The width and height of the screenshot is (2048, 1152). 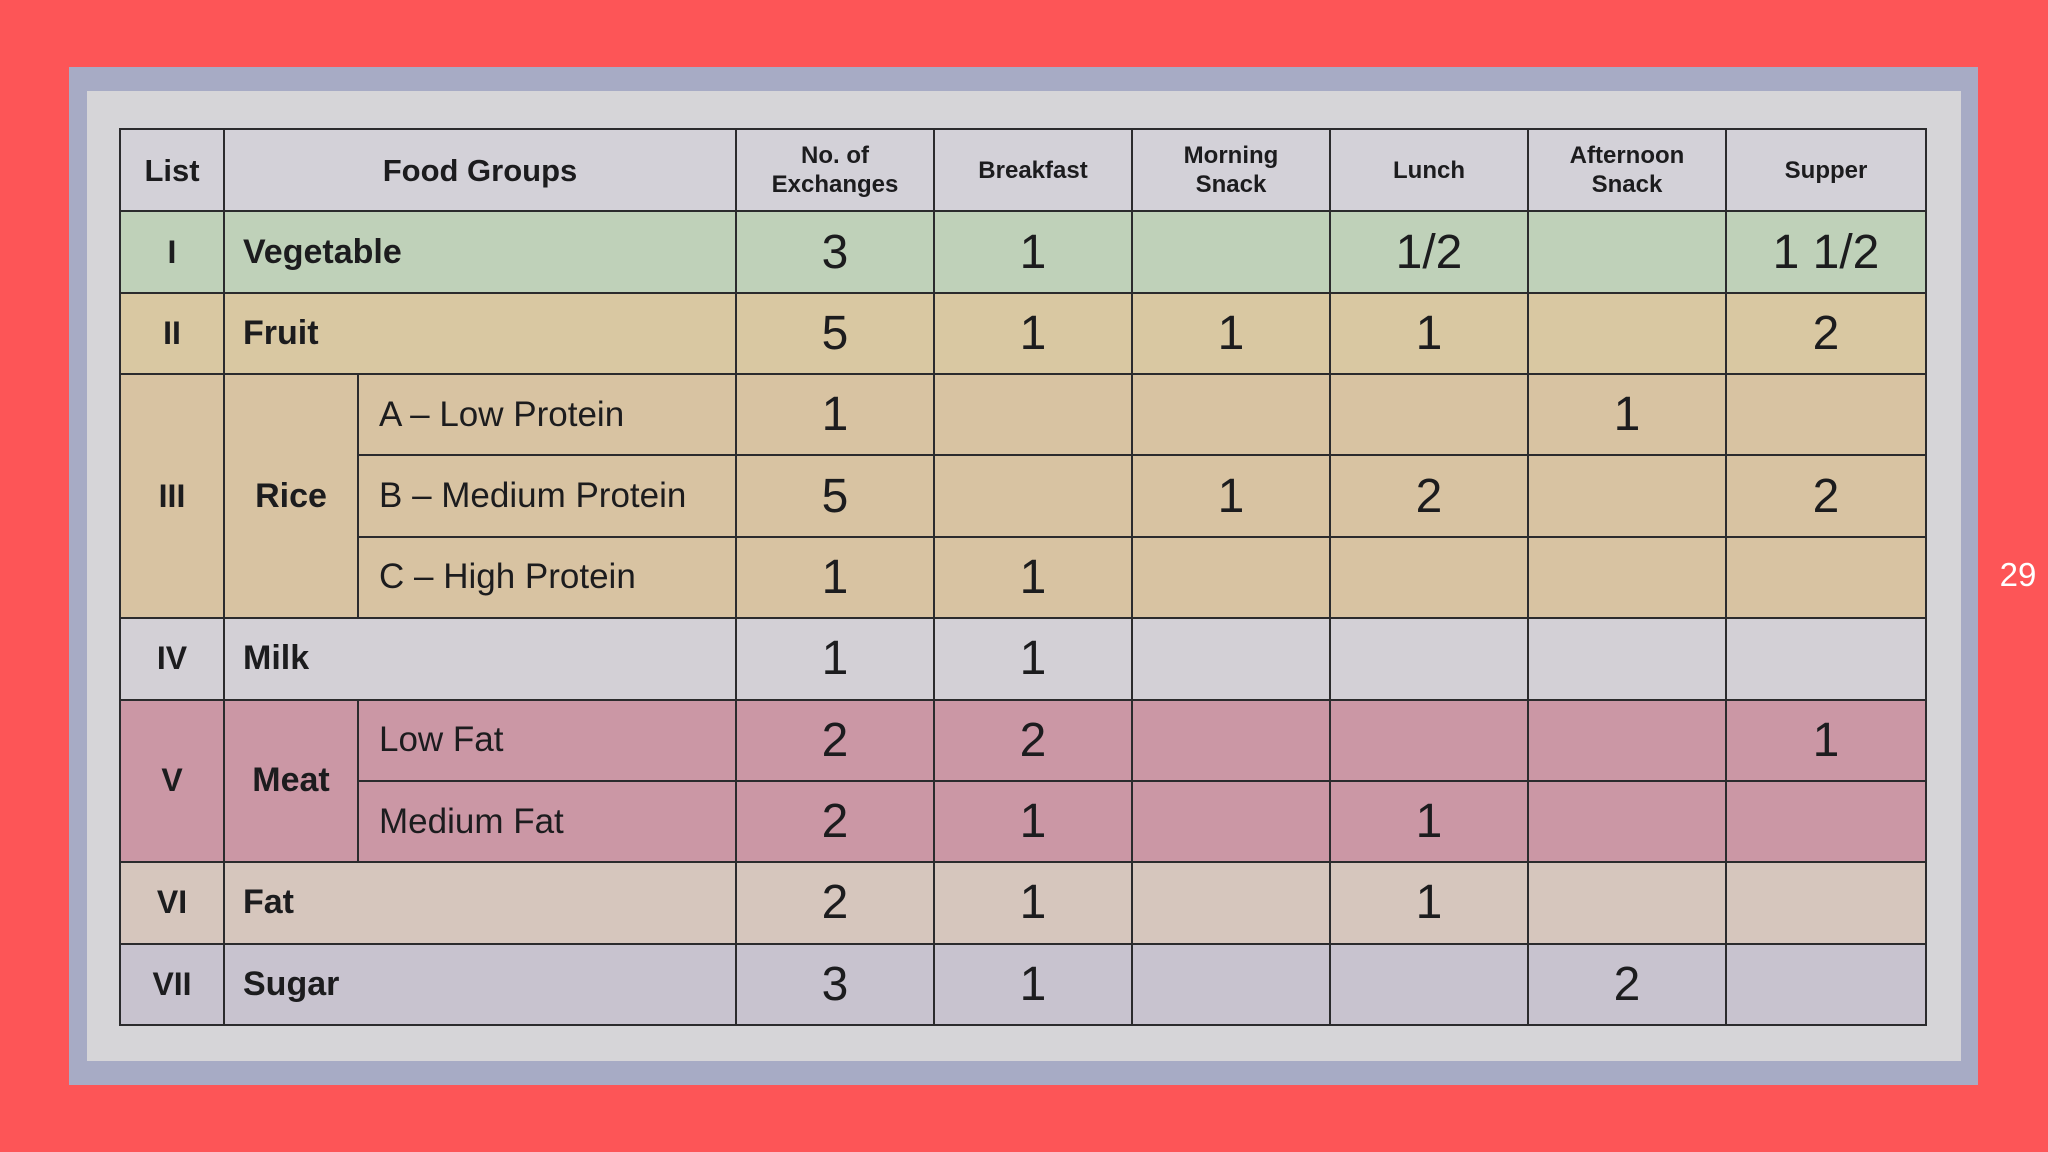 I want to click on food-group-label: Vegetable, so click(x=480, y=252).